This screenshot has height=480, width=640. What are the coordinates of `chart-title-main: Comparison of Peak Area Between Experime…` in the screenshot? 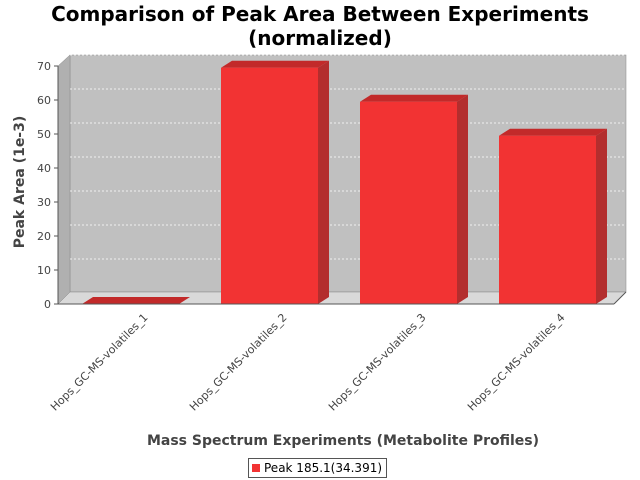 It's located at (320, 14).